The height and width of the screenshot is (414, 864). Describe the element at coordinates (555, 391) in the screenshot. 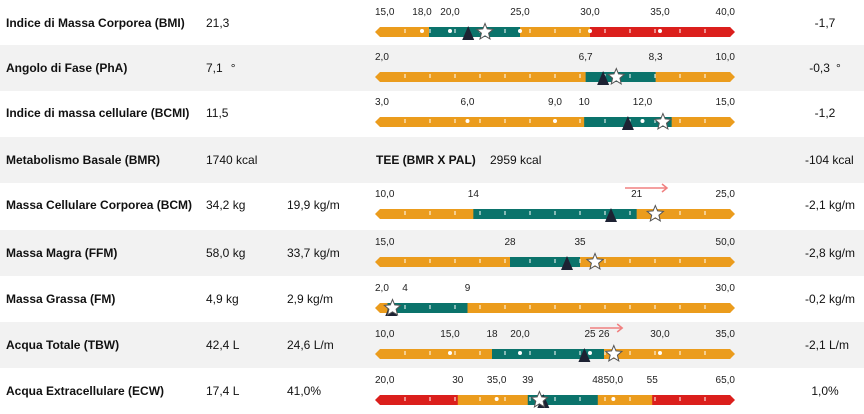

I see `range-scale: 20,0 30 35,0 39 48 50,0 55 65,0` at that location.